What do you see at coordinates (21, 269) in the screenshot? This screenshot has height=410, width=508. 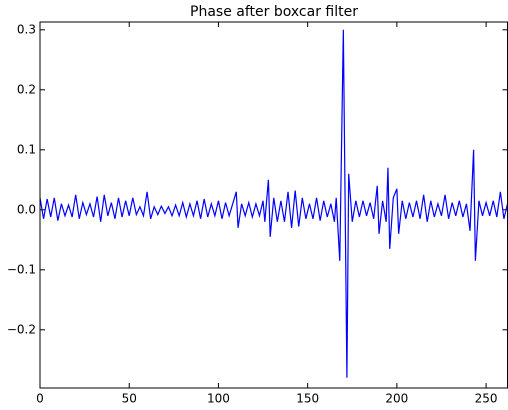 I see `y-tick-label: −0.1` at bounding box center [21, 269].